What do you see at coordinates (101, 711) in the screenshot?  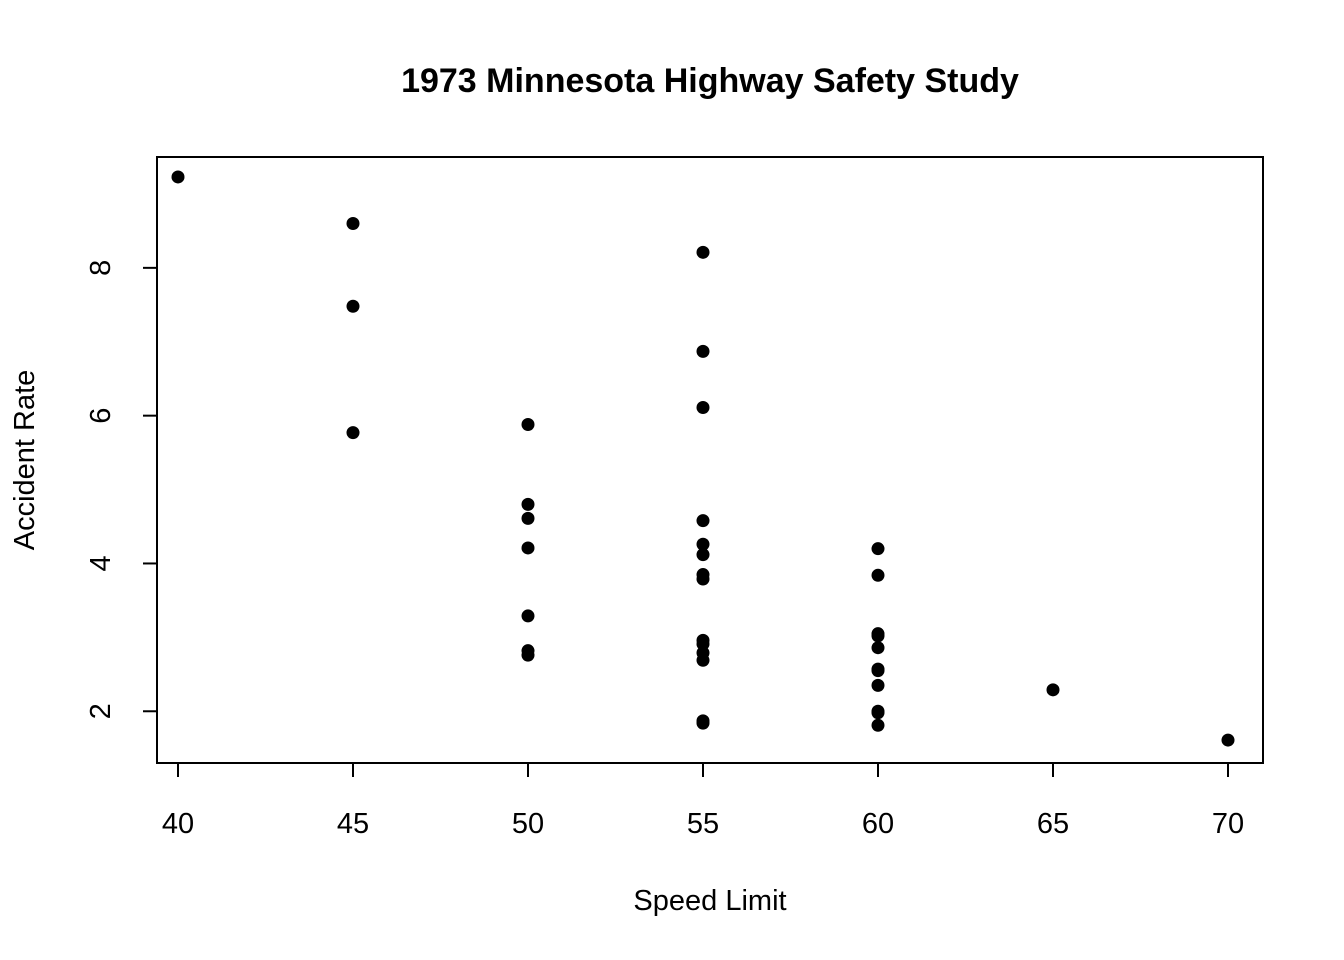 I see `y-tick-label: 2` at bounding box center [101, 711].